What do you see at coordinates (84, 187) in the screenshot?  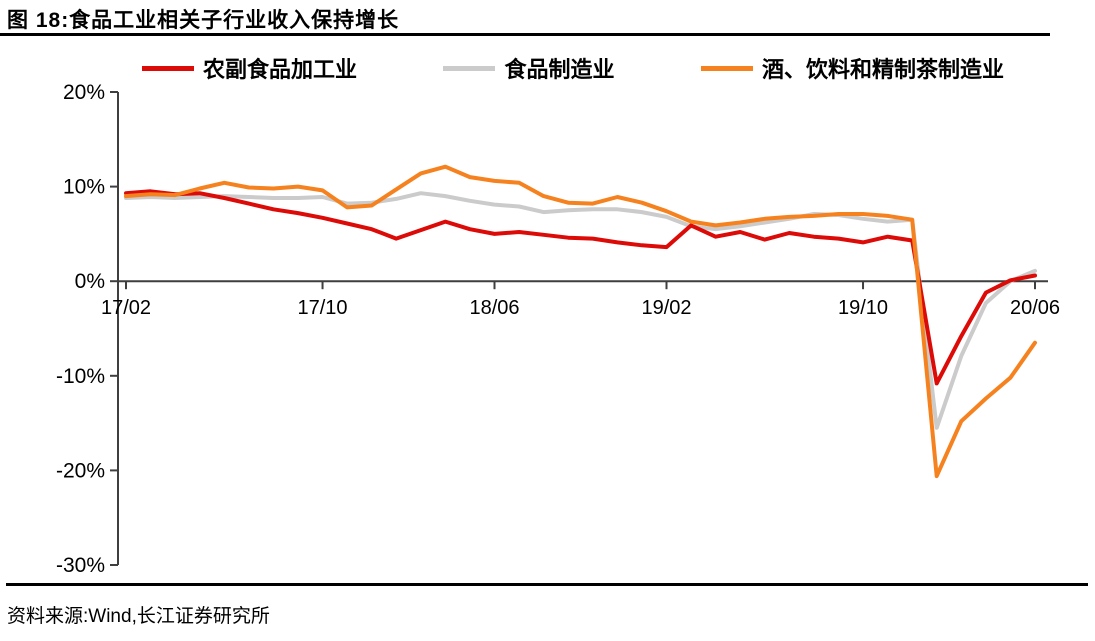 I see `y-axis-label: 10%` at bounding box center [84, 187].